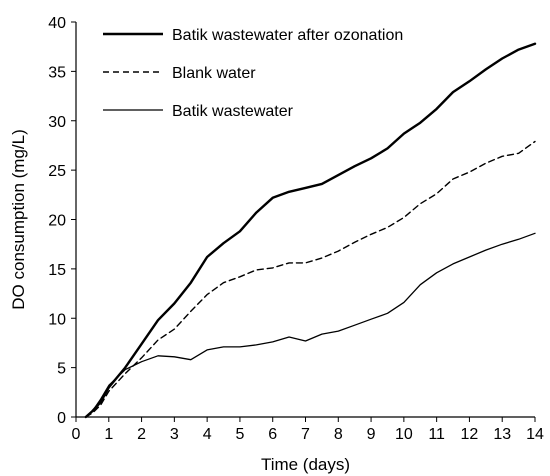  Describe the element at coordinates (108, 434) in the screenshot. I see `x-tick-label: 1` at that location.